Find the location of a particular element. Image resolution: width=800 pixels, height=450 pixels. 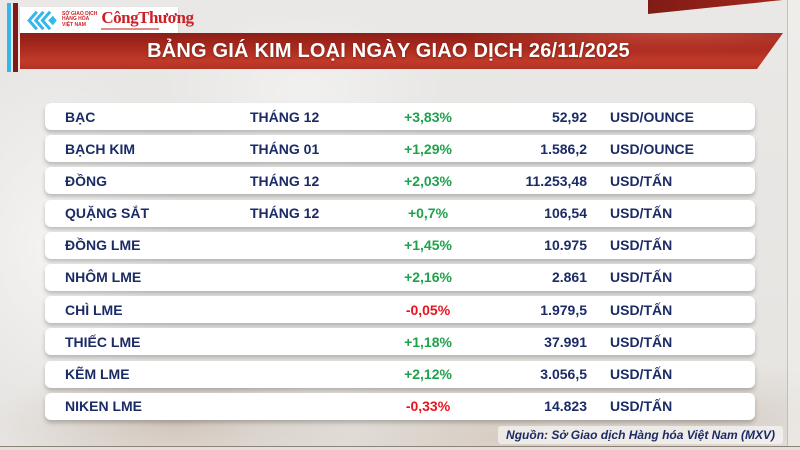

table-row: NHÔM LME +2,16% 2.861 USD/TẤN is located at coordinates (400, 277).